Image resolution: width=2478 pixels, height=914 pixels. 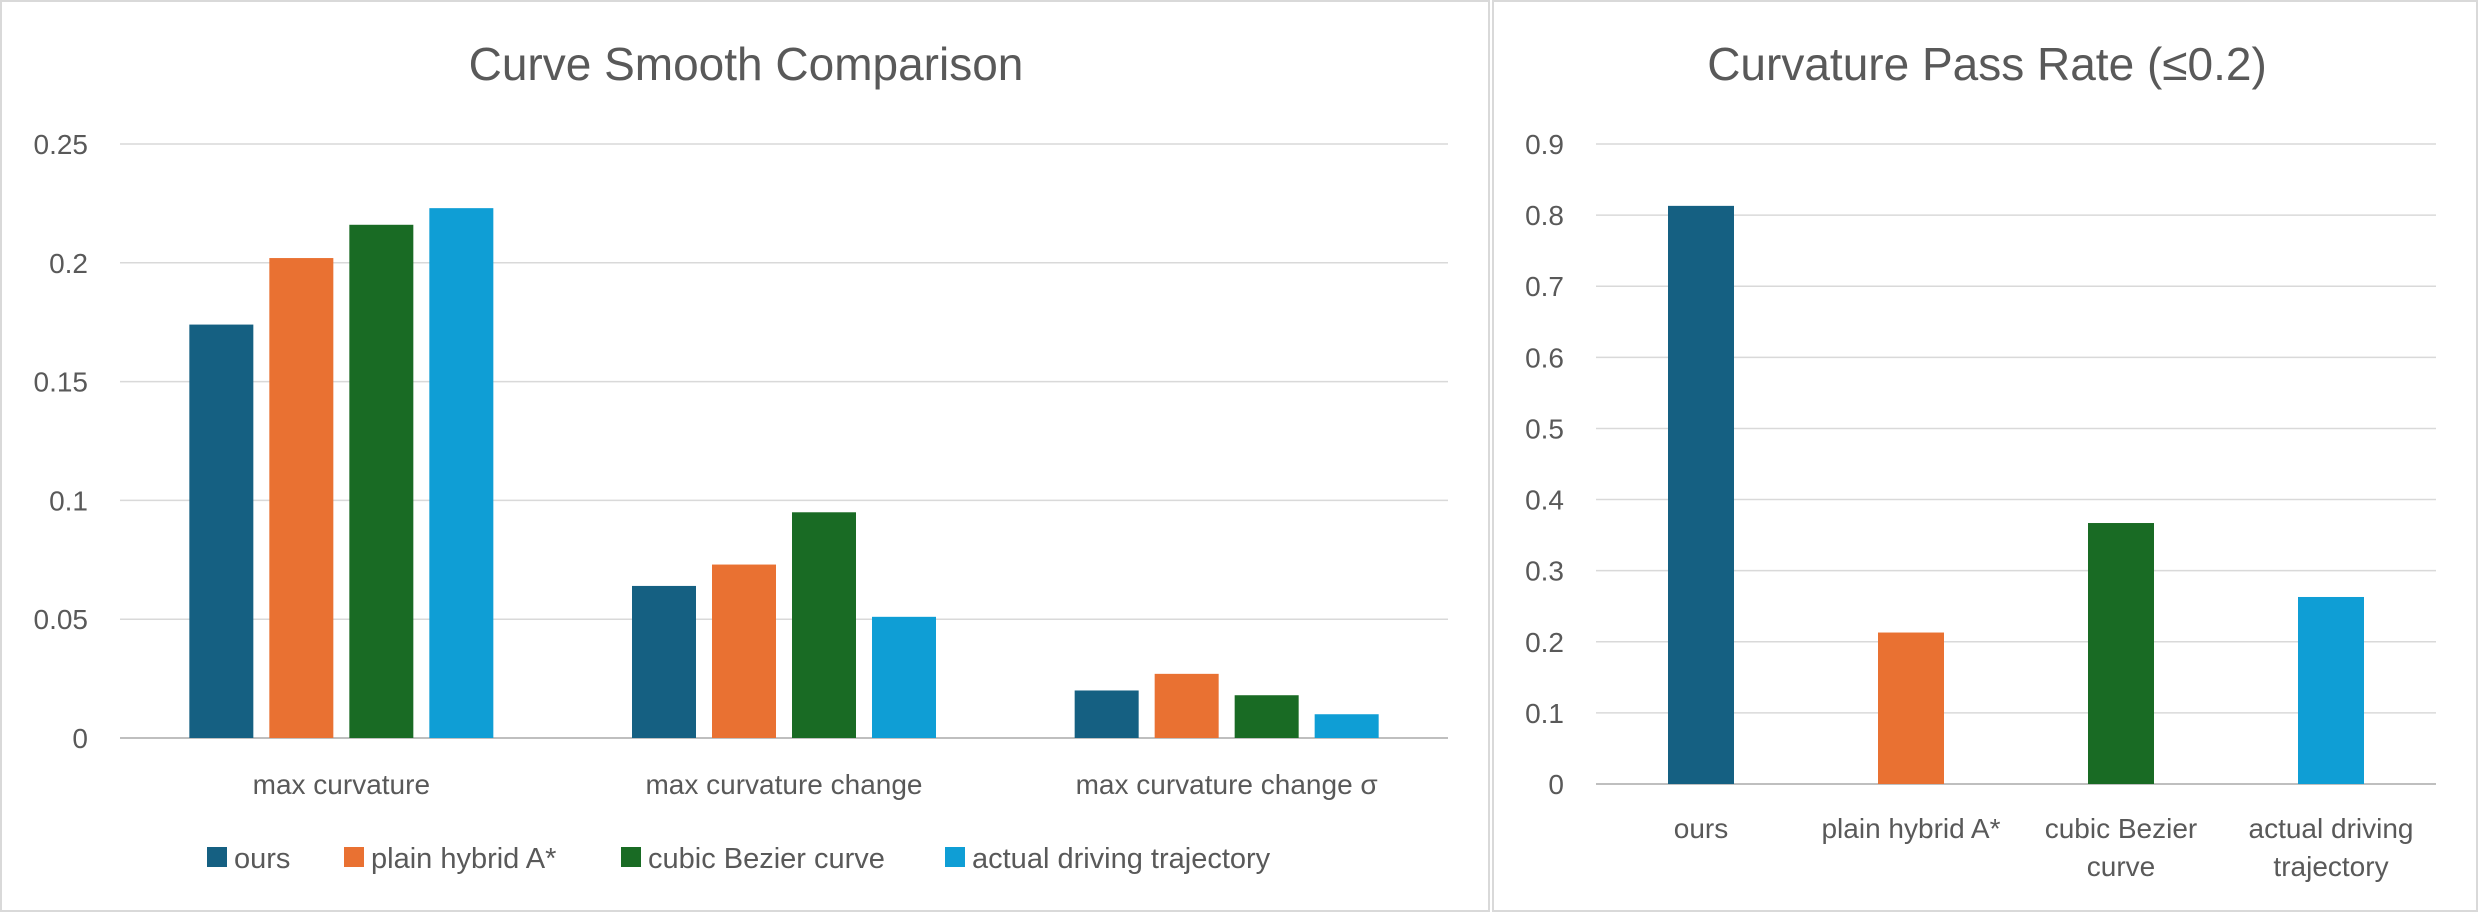 What do you see at coordinates (1987, 64) in the screenshot?
I see `chart-title: Curvature Pass Rate (≤0.2)` at bounding box center [1987, 64].